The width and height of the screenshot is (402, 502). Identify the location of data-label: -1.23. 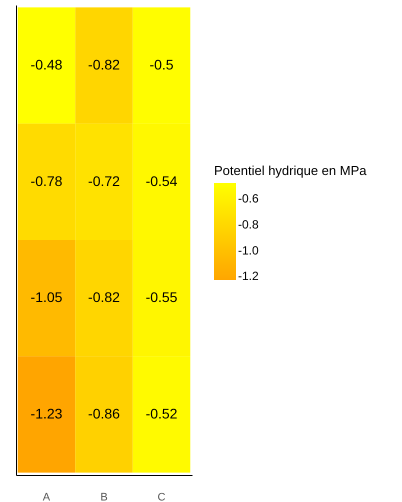
(46, 414).